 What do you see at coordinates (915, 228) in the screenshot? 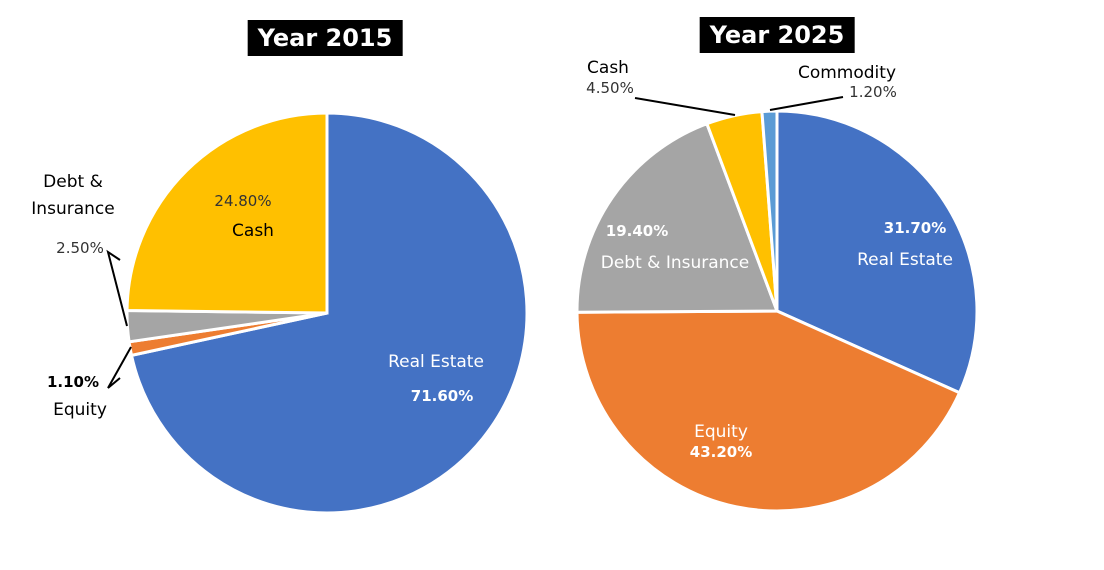
I see `value-label: 31.70%` at bounding box center [915, 228].